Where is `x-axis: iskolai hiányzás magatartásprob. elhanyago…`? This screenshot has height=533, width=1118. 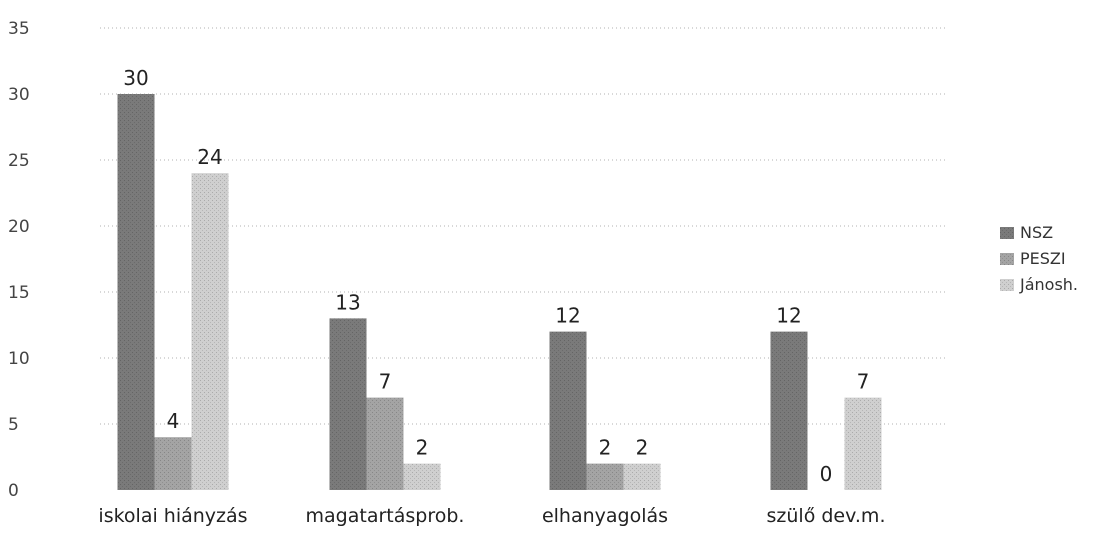 x-axis: iskolai hiányzás magatartásprob. elhanyago… is located at coordinates (491, 516).